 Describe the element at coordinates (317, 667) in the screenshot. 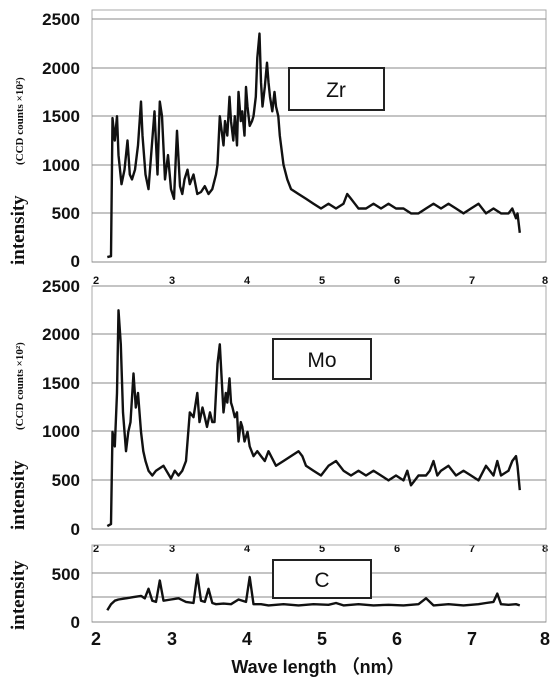

I see `x-axis-title: Wave length （nm）` at that location.